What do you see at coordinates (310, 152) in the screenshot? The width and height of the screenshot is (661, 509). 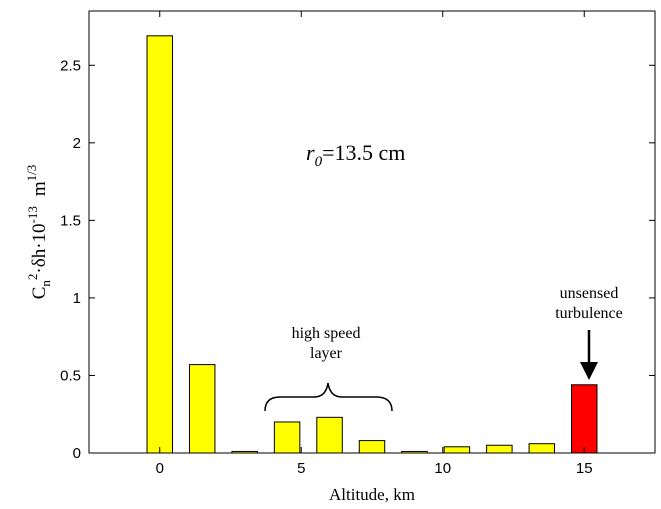 I see `r0-symbol: r` at bounding box center [310, 152].